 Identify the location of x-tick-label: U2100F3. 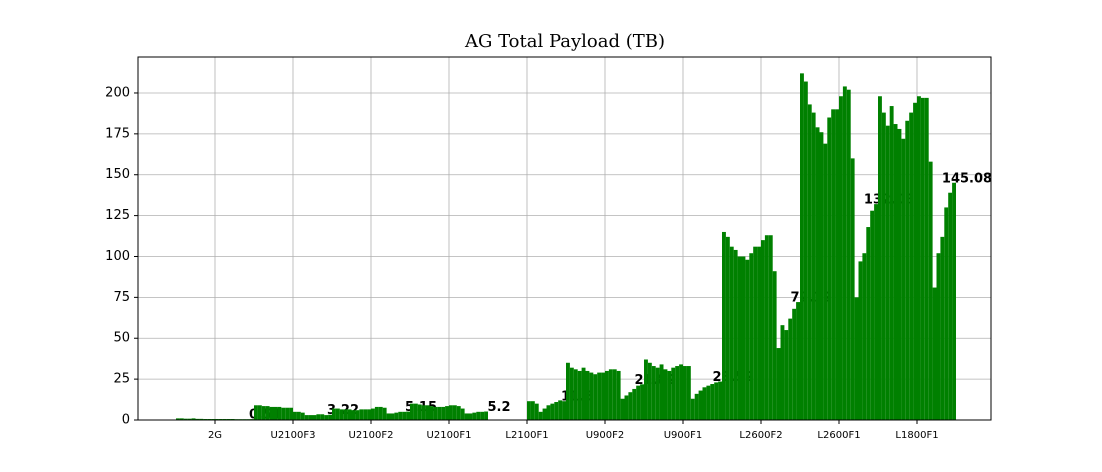
(293, 435).